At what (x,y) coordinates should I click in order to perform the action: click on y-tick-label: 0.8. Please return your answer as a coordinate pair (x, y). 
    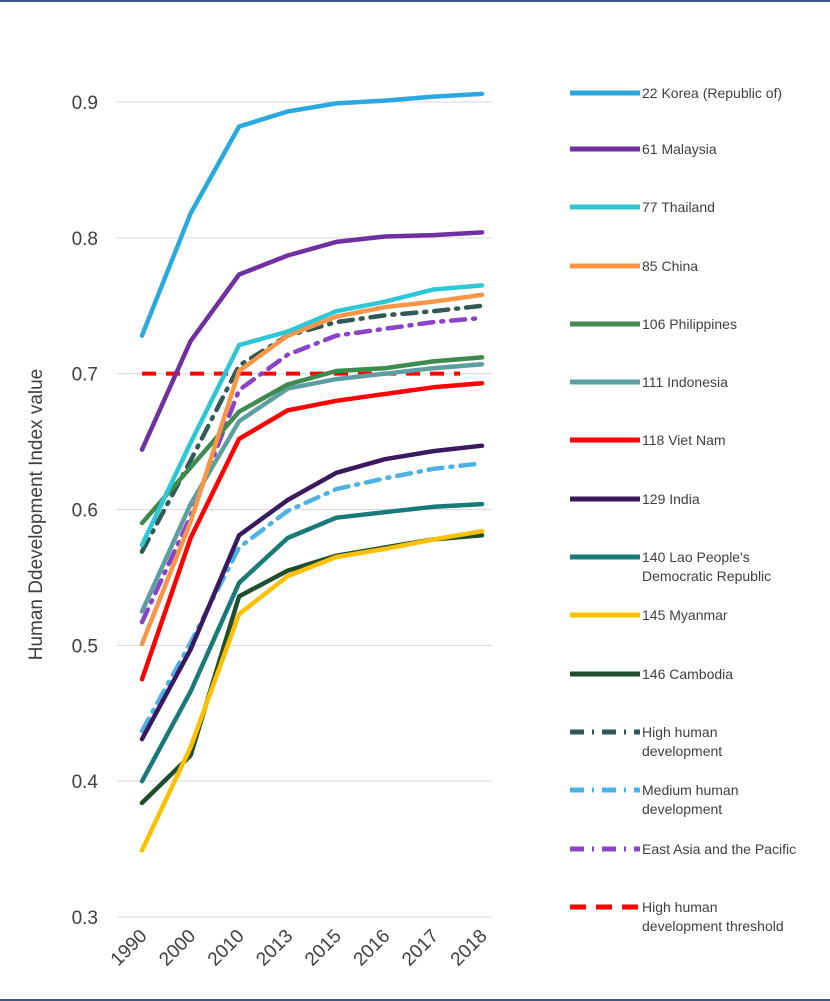
    Looking at the image, I should click on (85, 239).